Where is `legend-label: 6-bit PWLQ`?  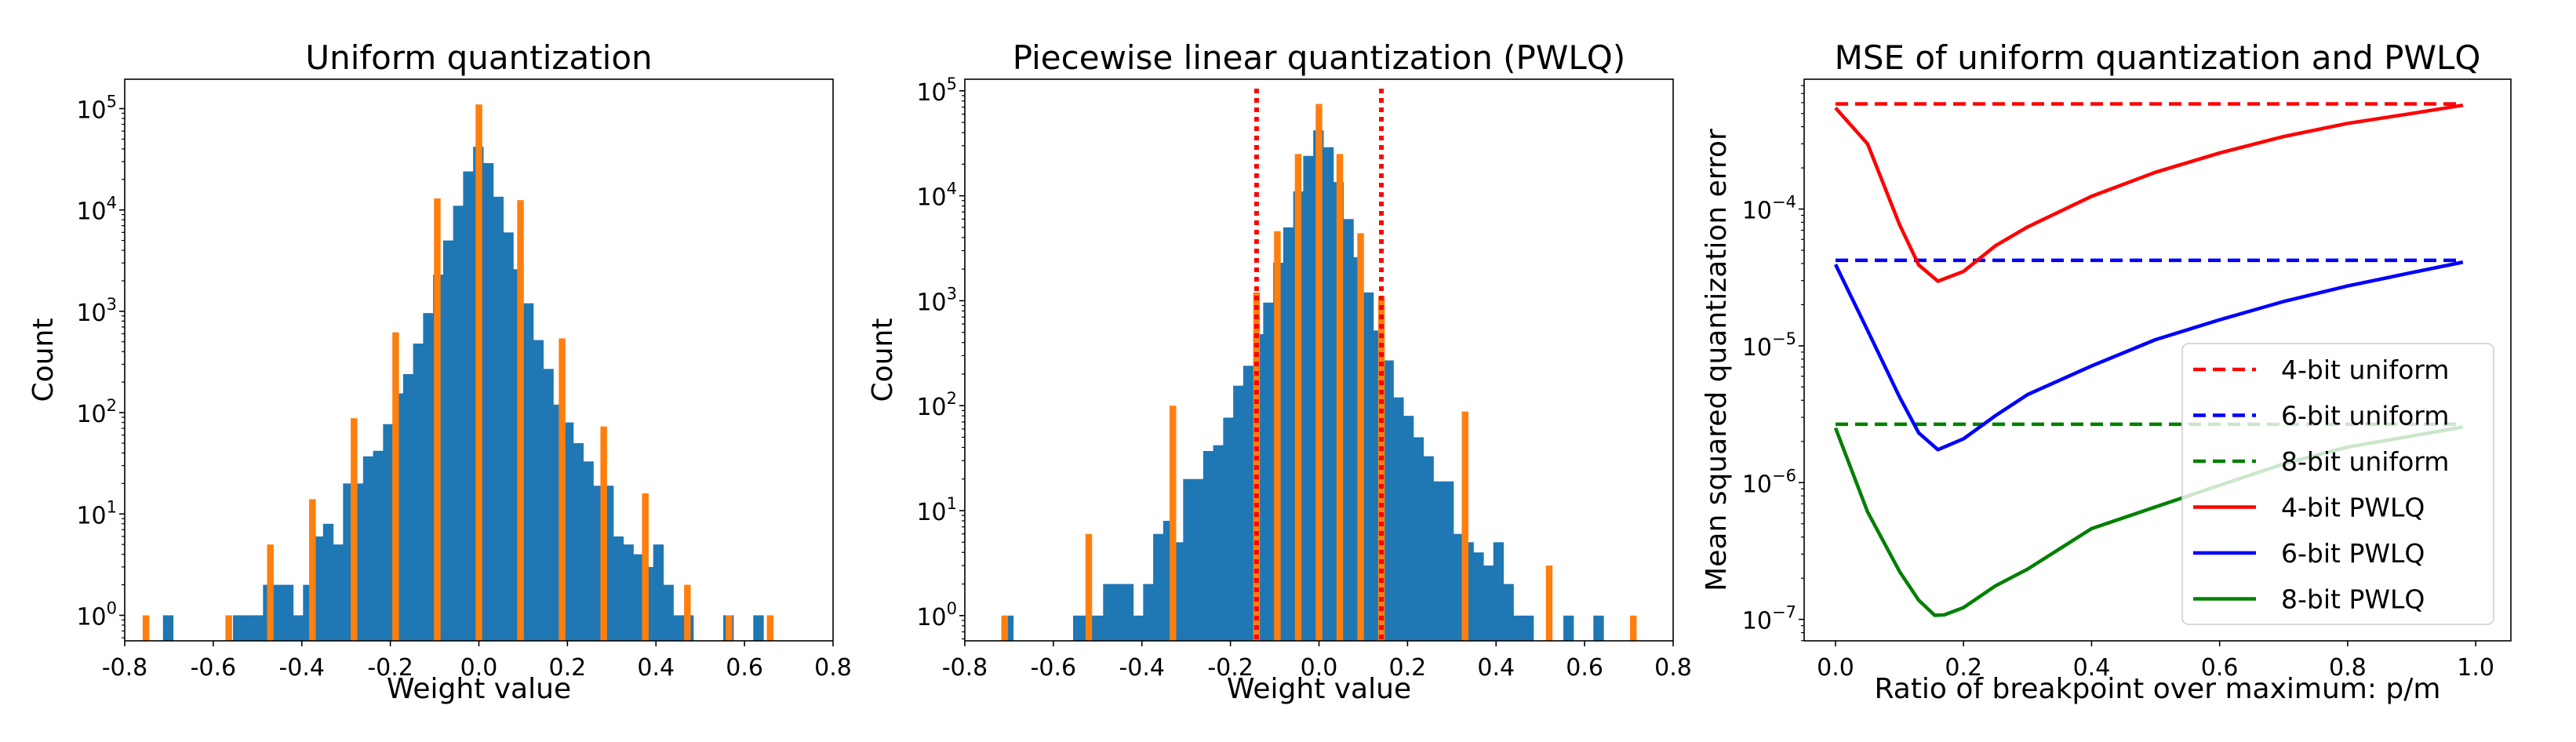 legend-label: 6-bit PWLQ is located at coordinates (2353, 553).